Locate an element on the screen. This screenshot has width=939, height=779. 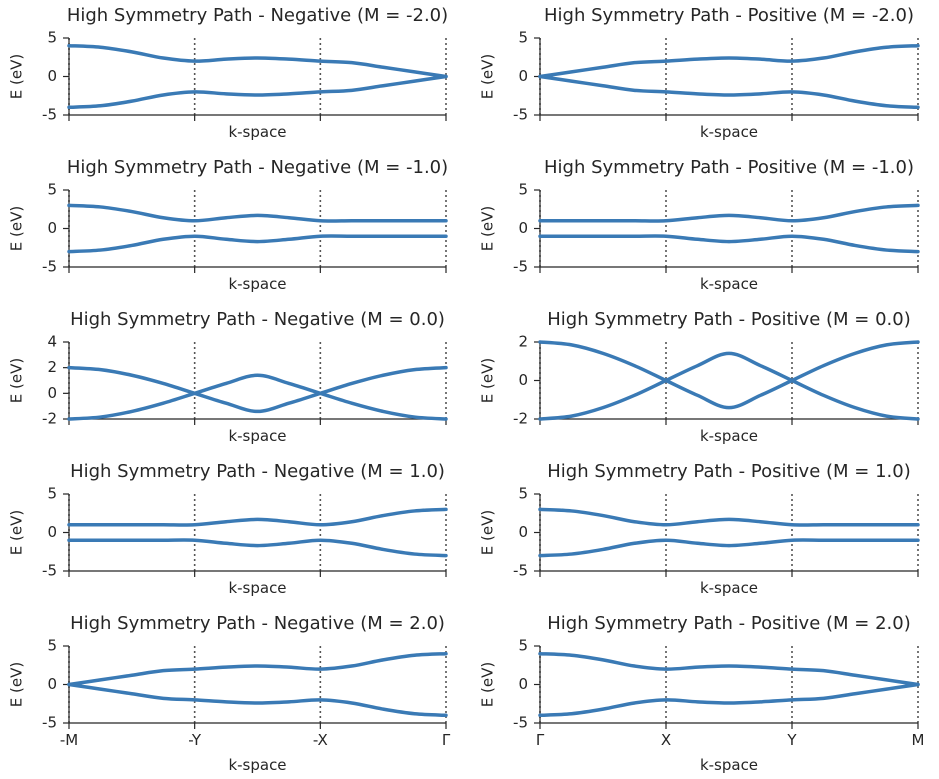
subplot-title: High Symmetry Path - Negative (M = -1.0) is located at coordinates (257, 167).